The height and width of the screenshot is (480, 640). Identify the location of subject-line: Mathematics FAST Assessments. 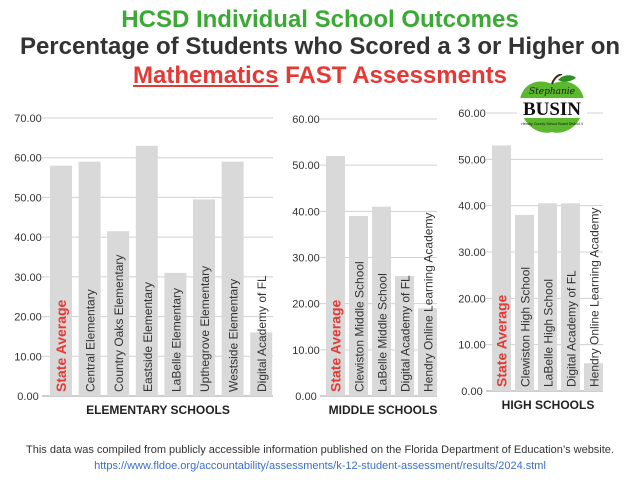
(320, 76).